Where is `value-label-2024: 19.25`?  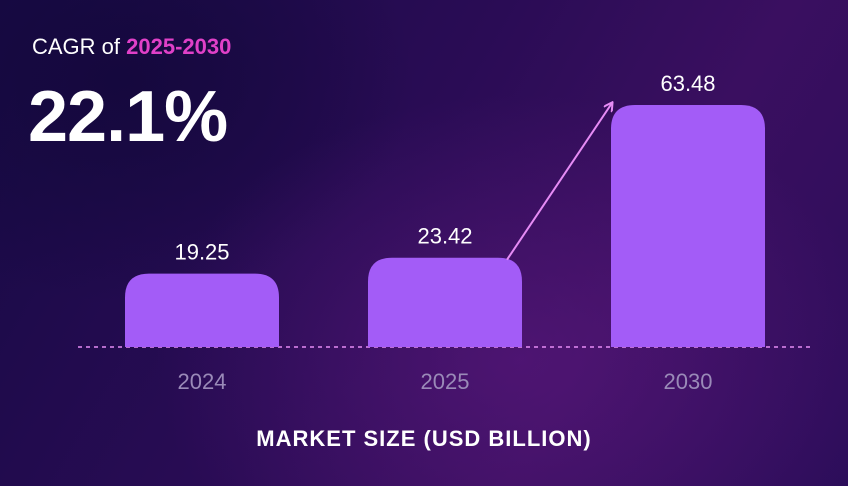
value-label-2024: 19.25 is located at coordinates (201, 252).